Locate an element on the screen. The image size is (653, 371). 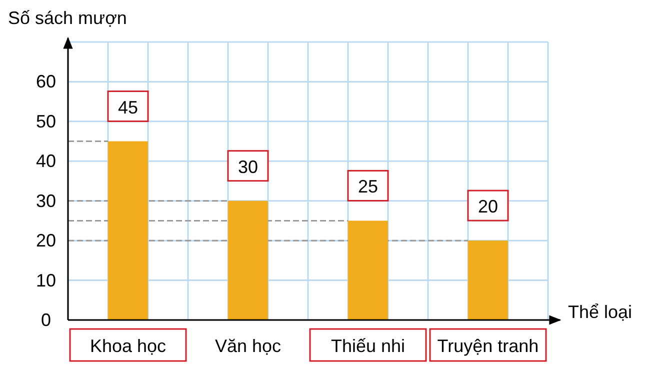
x-tick-label: Truyện tranh is located at coordinates (488, 346).